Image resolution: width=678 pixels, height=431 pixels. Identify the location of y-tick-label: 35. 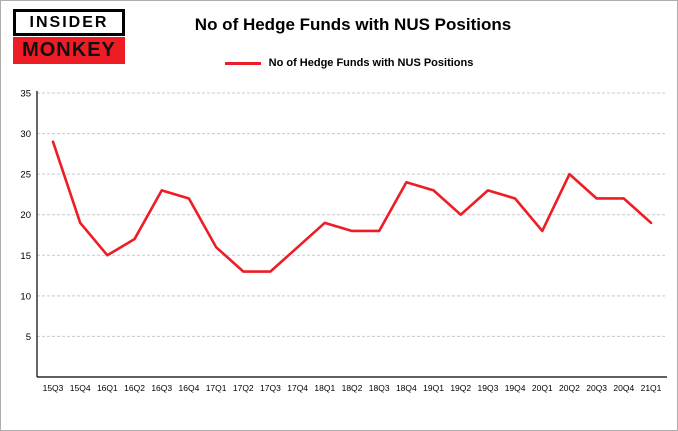
(25, 94).